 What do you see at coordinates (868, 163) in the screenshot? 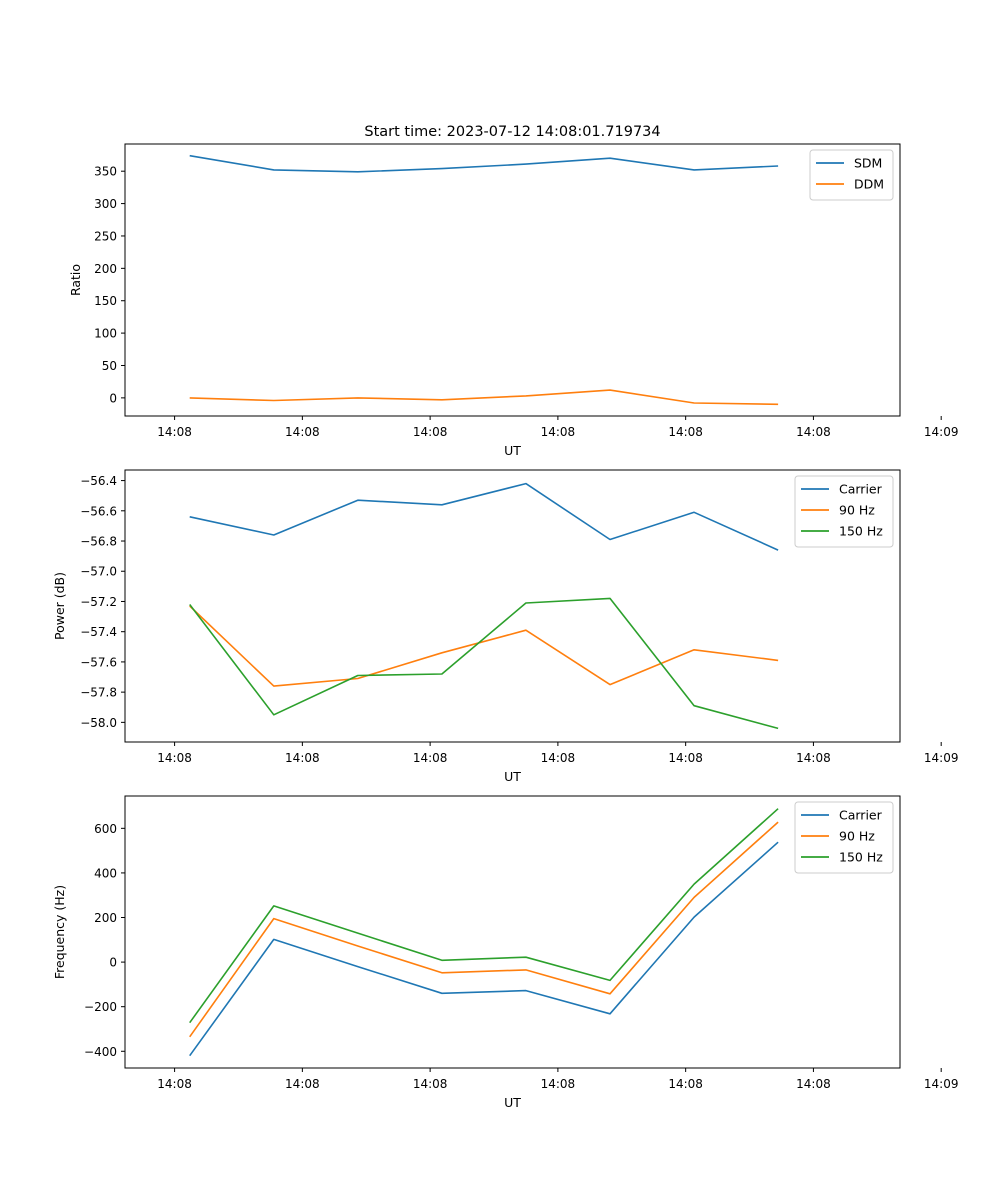
I see `legend-entry: SDM` at bounding box center [868, 163].